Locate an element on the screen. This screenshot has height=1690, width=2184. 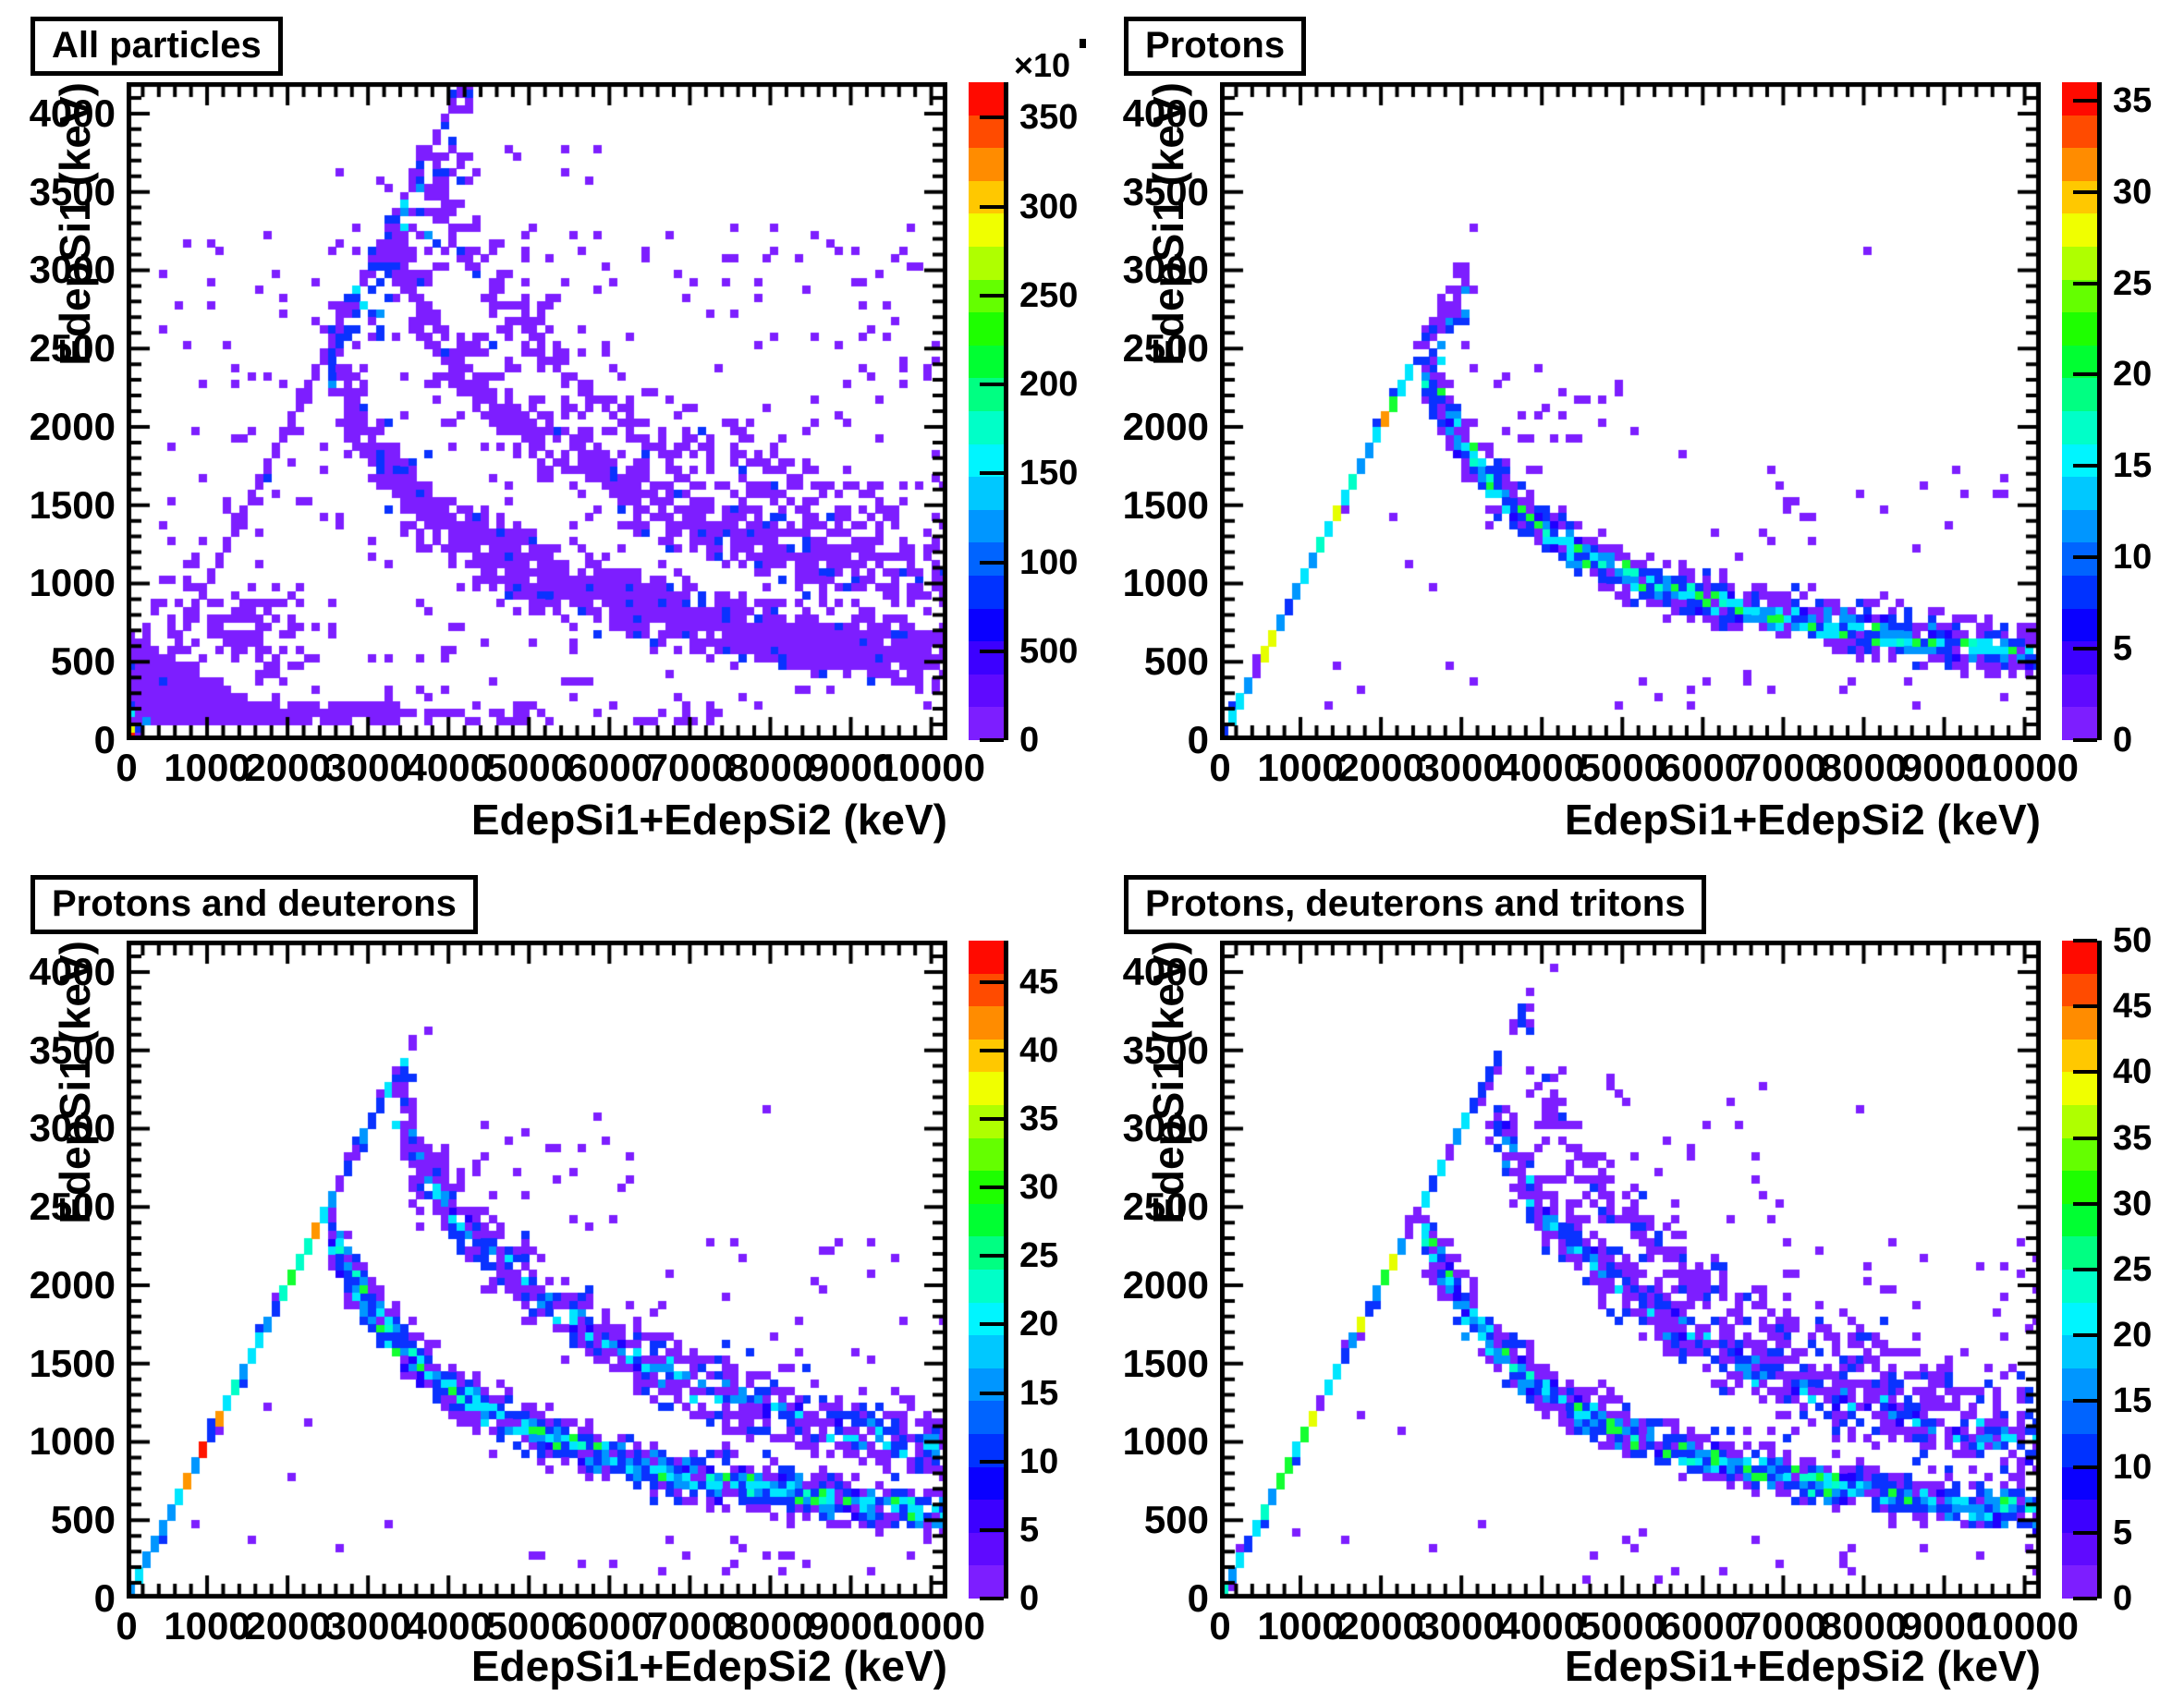
colorbar-tick-label: 500 is located at coordinates (1049, 651).